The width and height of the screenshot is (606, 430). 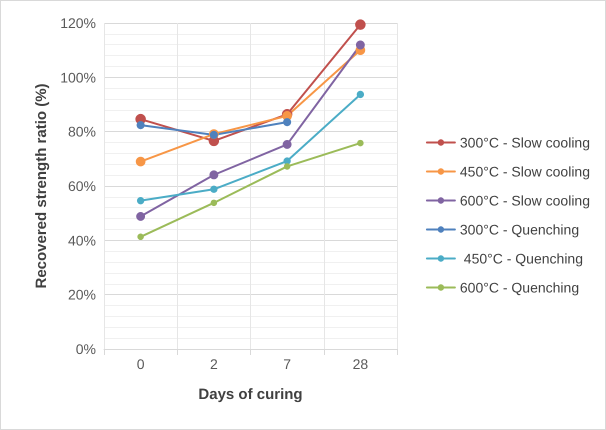 What do you see at coordinates (525, 200) in the screenshot?
I see `legend-label: 600°C - Slow cooling` at bounding box center [525, 200].